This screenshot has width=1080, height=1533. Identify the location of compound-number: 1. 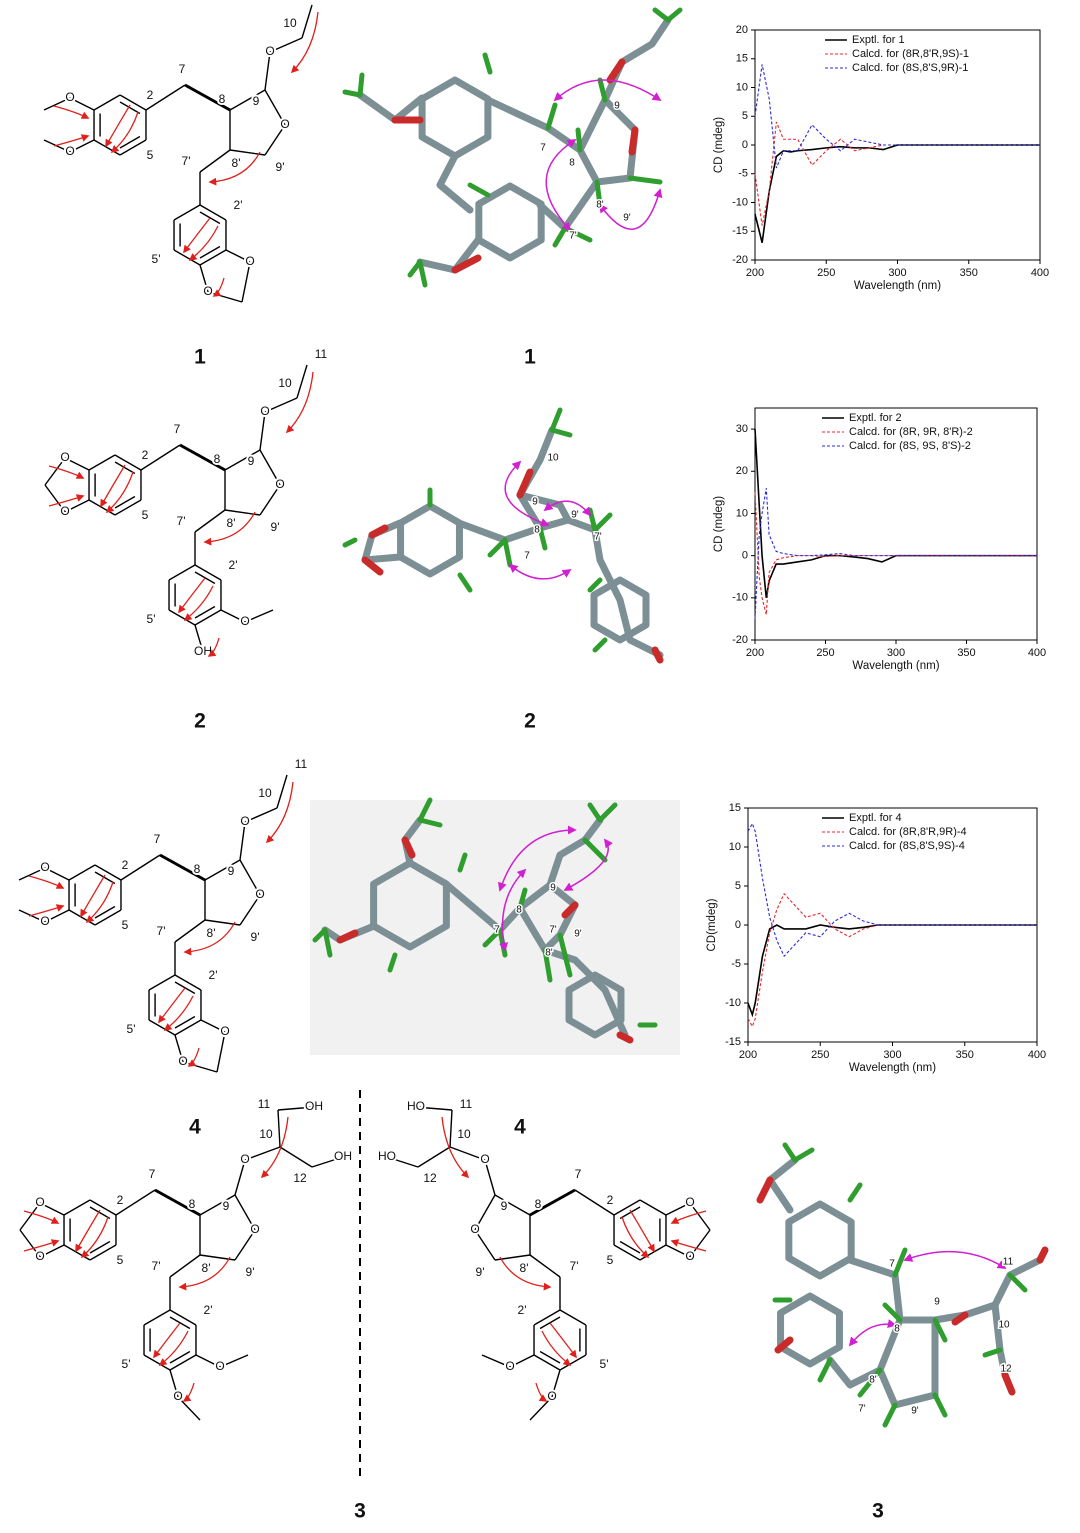
(530, 357).